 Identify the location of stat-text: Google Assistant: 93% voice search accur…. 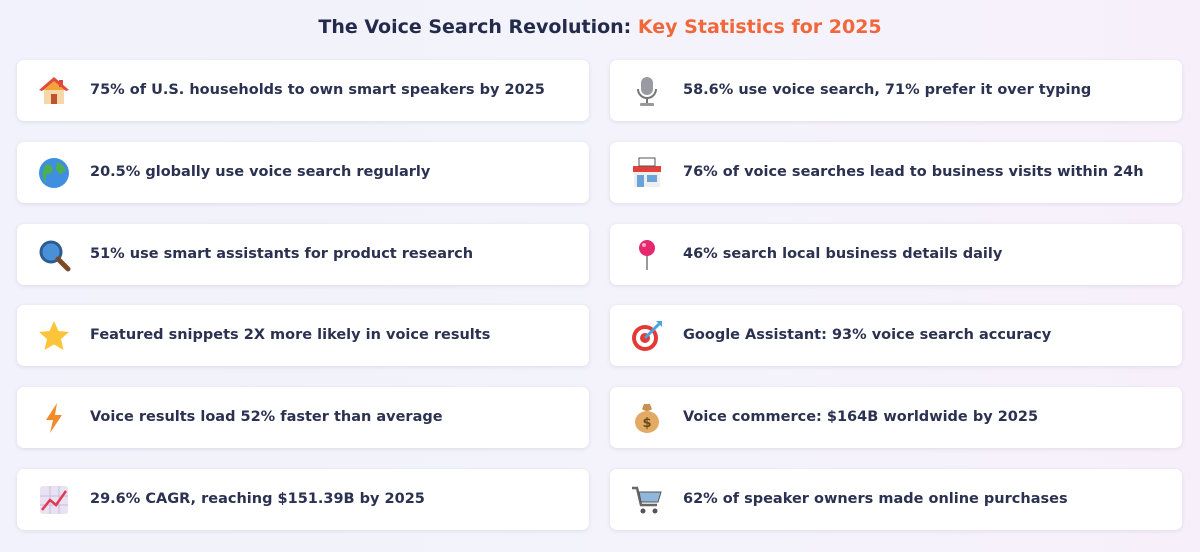
(867, 335).